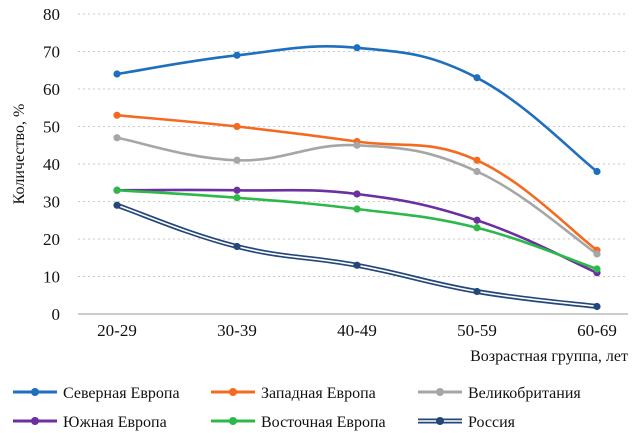 This screenshot has height=433, width=639. Describe the element at coordinates (524, 393) in the screenshot. I see `legend-label: Великобритания` at that location.